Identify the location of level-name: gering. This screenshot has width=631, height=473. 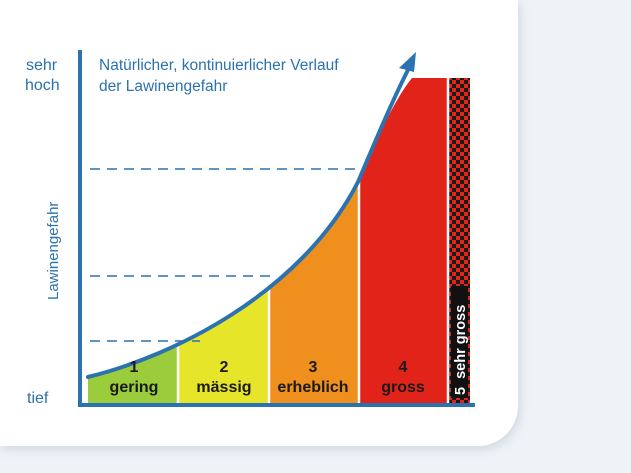
(134, 387).